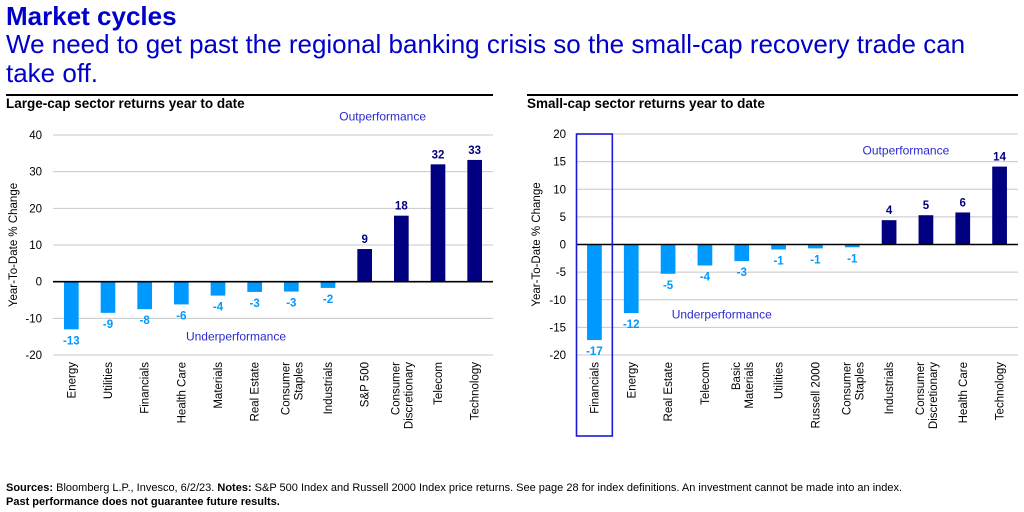  What do you see at coordinates (33, 319) in the screenshot?
I see `large-cap-y-tick-label: -10` at bounding box center [33, 319].